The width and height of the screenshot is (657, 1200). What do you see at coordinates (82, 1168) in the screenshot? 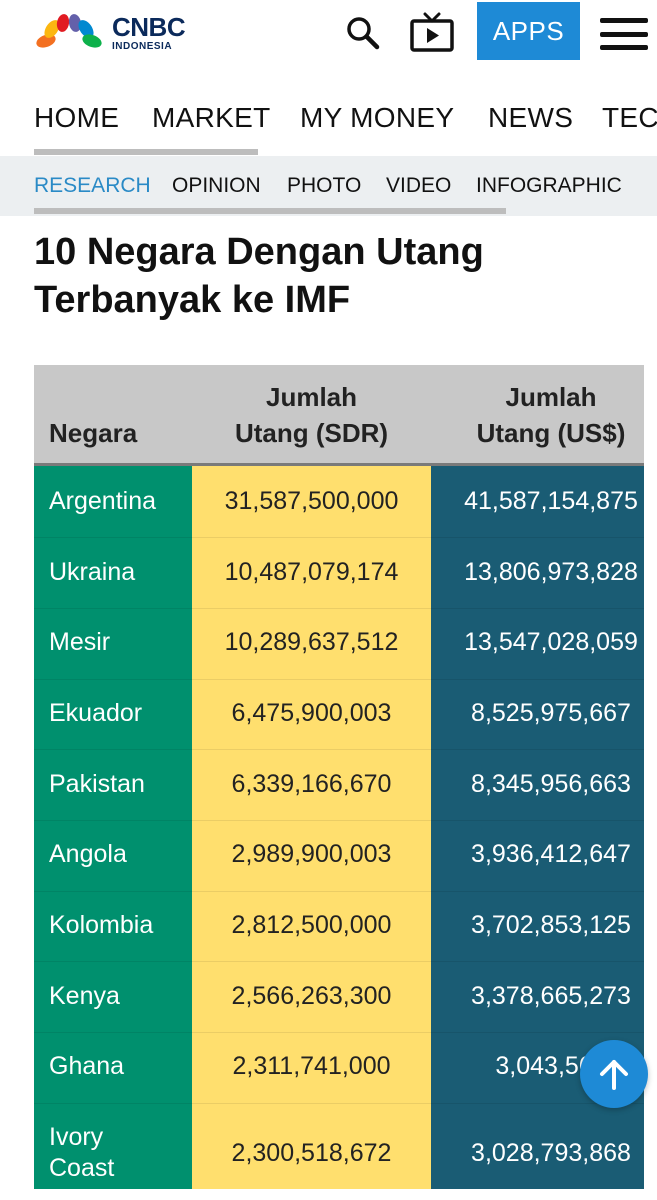
I see `cell-country-line2: Coast` at bounding box center [82, 1168].